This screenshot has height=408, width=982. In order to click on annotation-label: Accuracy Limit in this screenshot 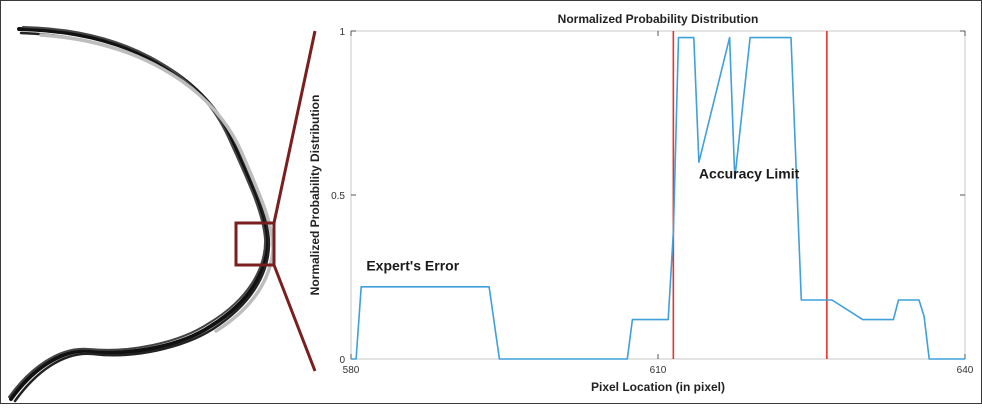, I will do `click(749, 174)`.